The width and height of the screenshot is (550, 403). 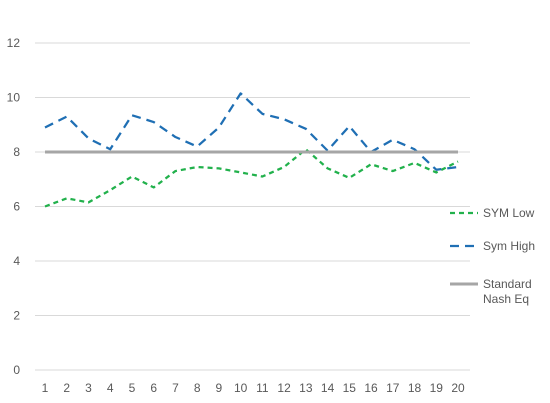 I want to click on x-axis-ticks: 1 2 3 4 5 6 7 8 9 10 11 12 13 14 15 16 17 18 19 20, so click(x=253, y=388).